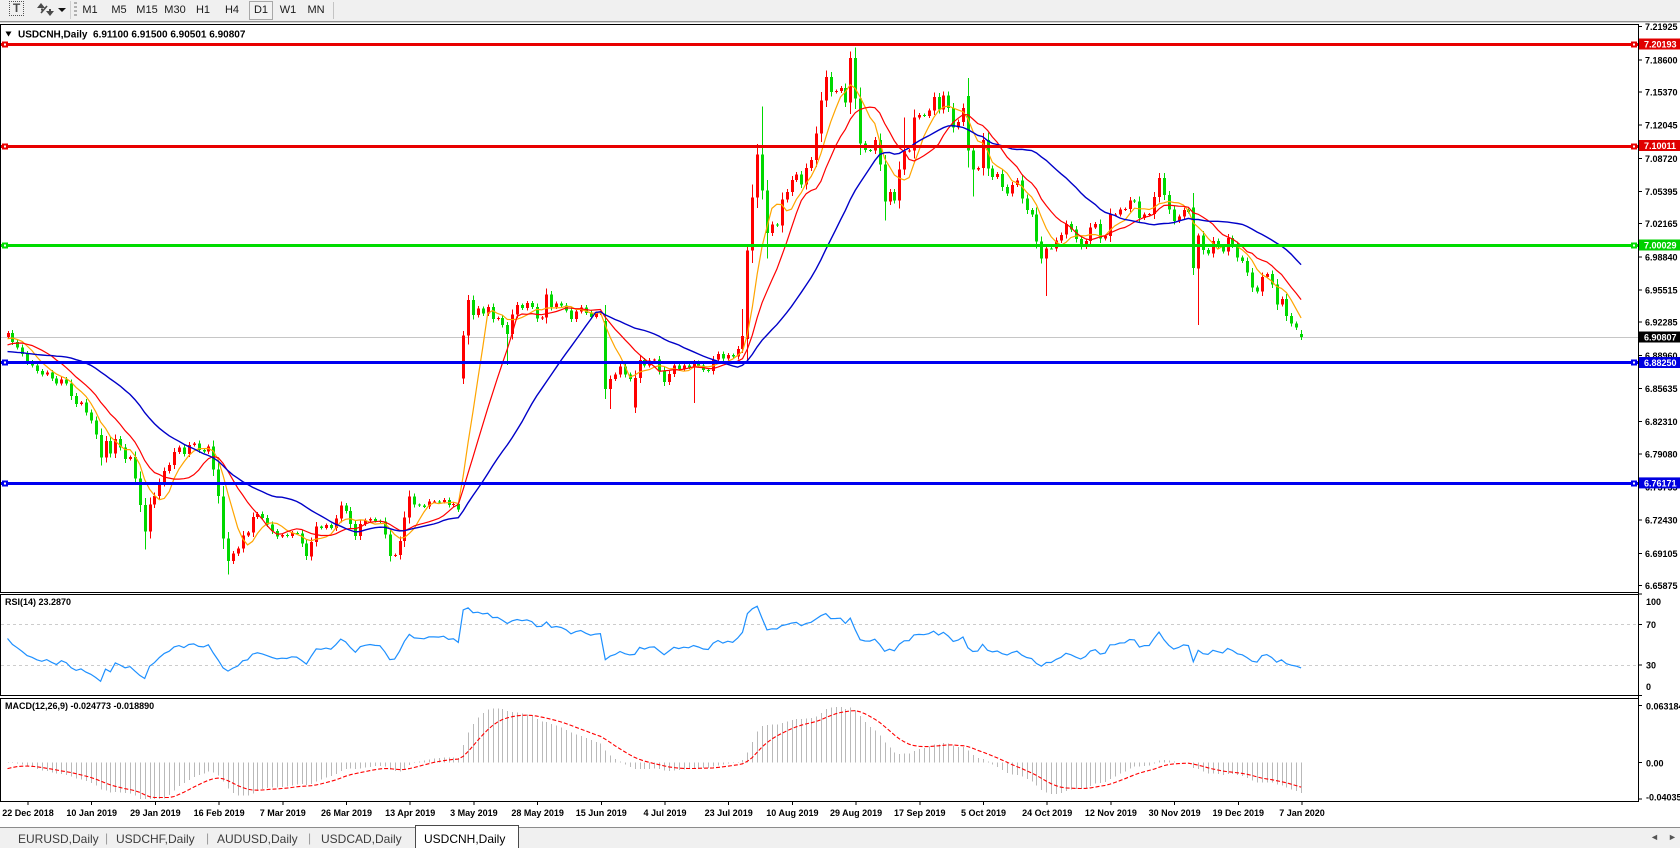 The height and width of the screenshot is (848, 1680). Describe the element at coordinates (920, 813) in the screenshot. I see `svg-text: 17 Sep 2019` at that location.